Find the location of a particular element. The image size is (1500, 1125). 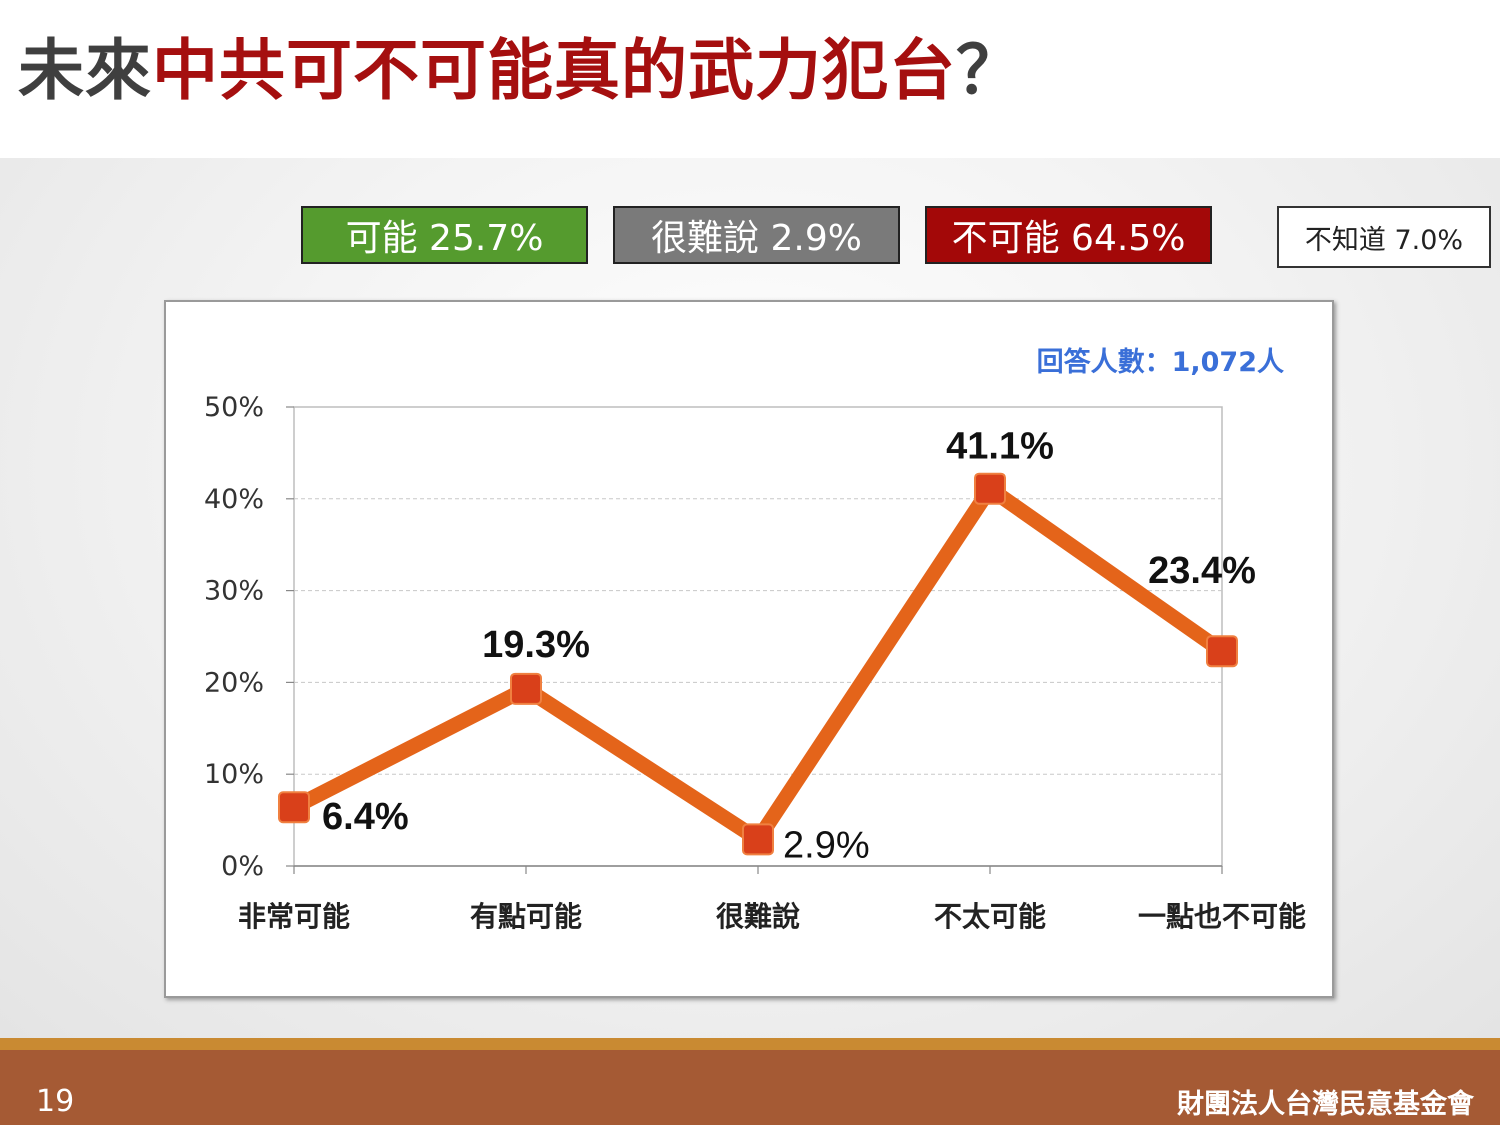

page-title: 未來中共可不可能真的武力犯台？ is located at coordinates (520, 71).